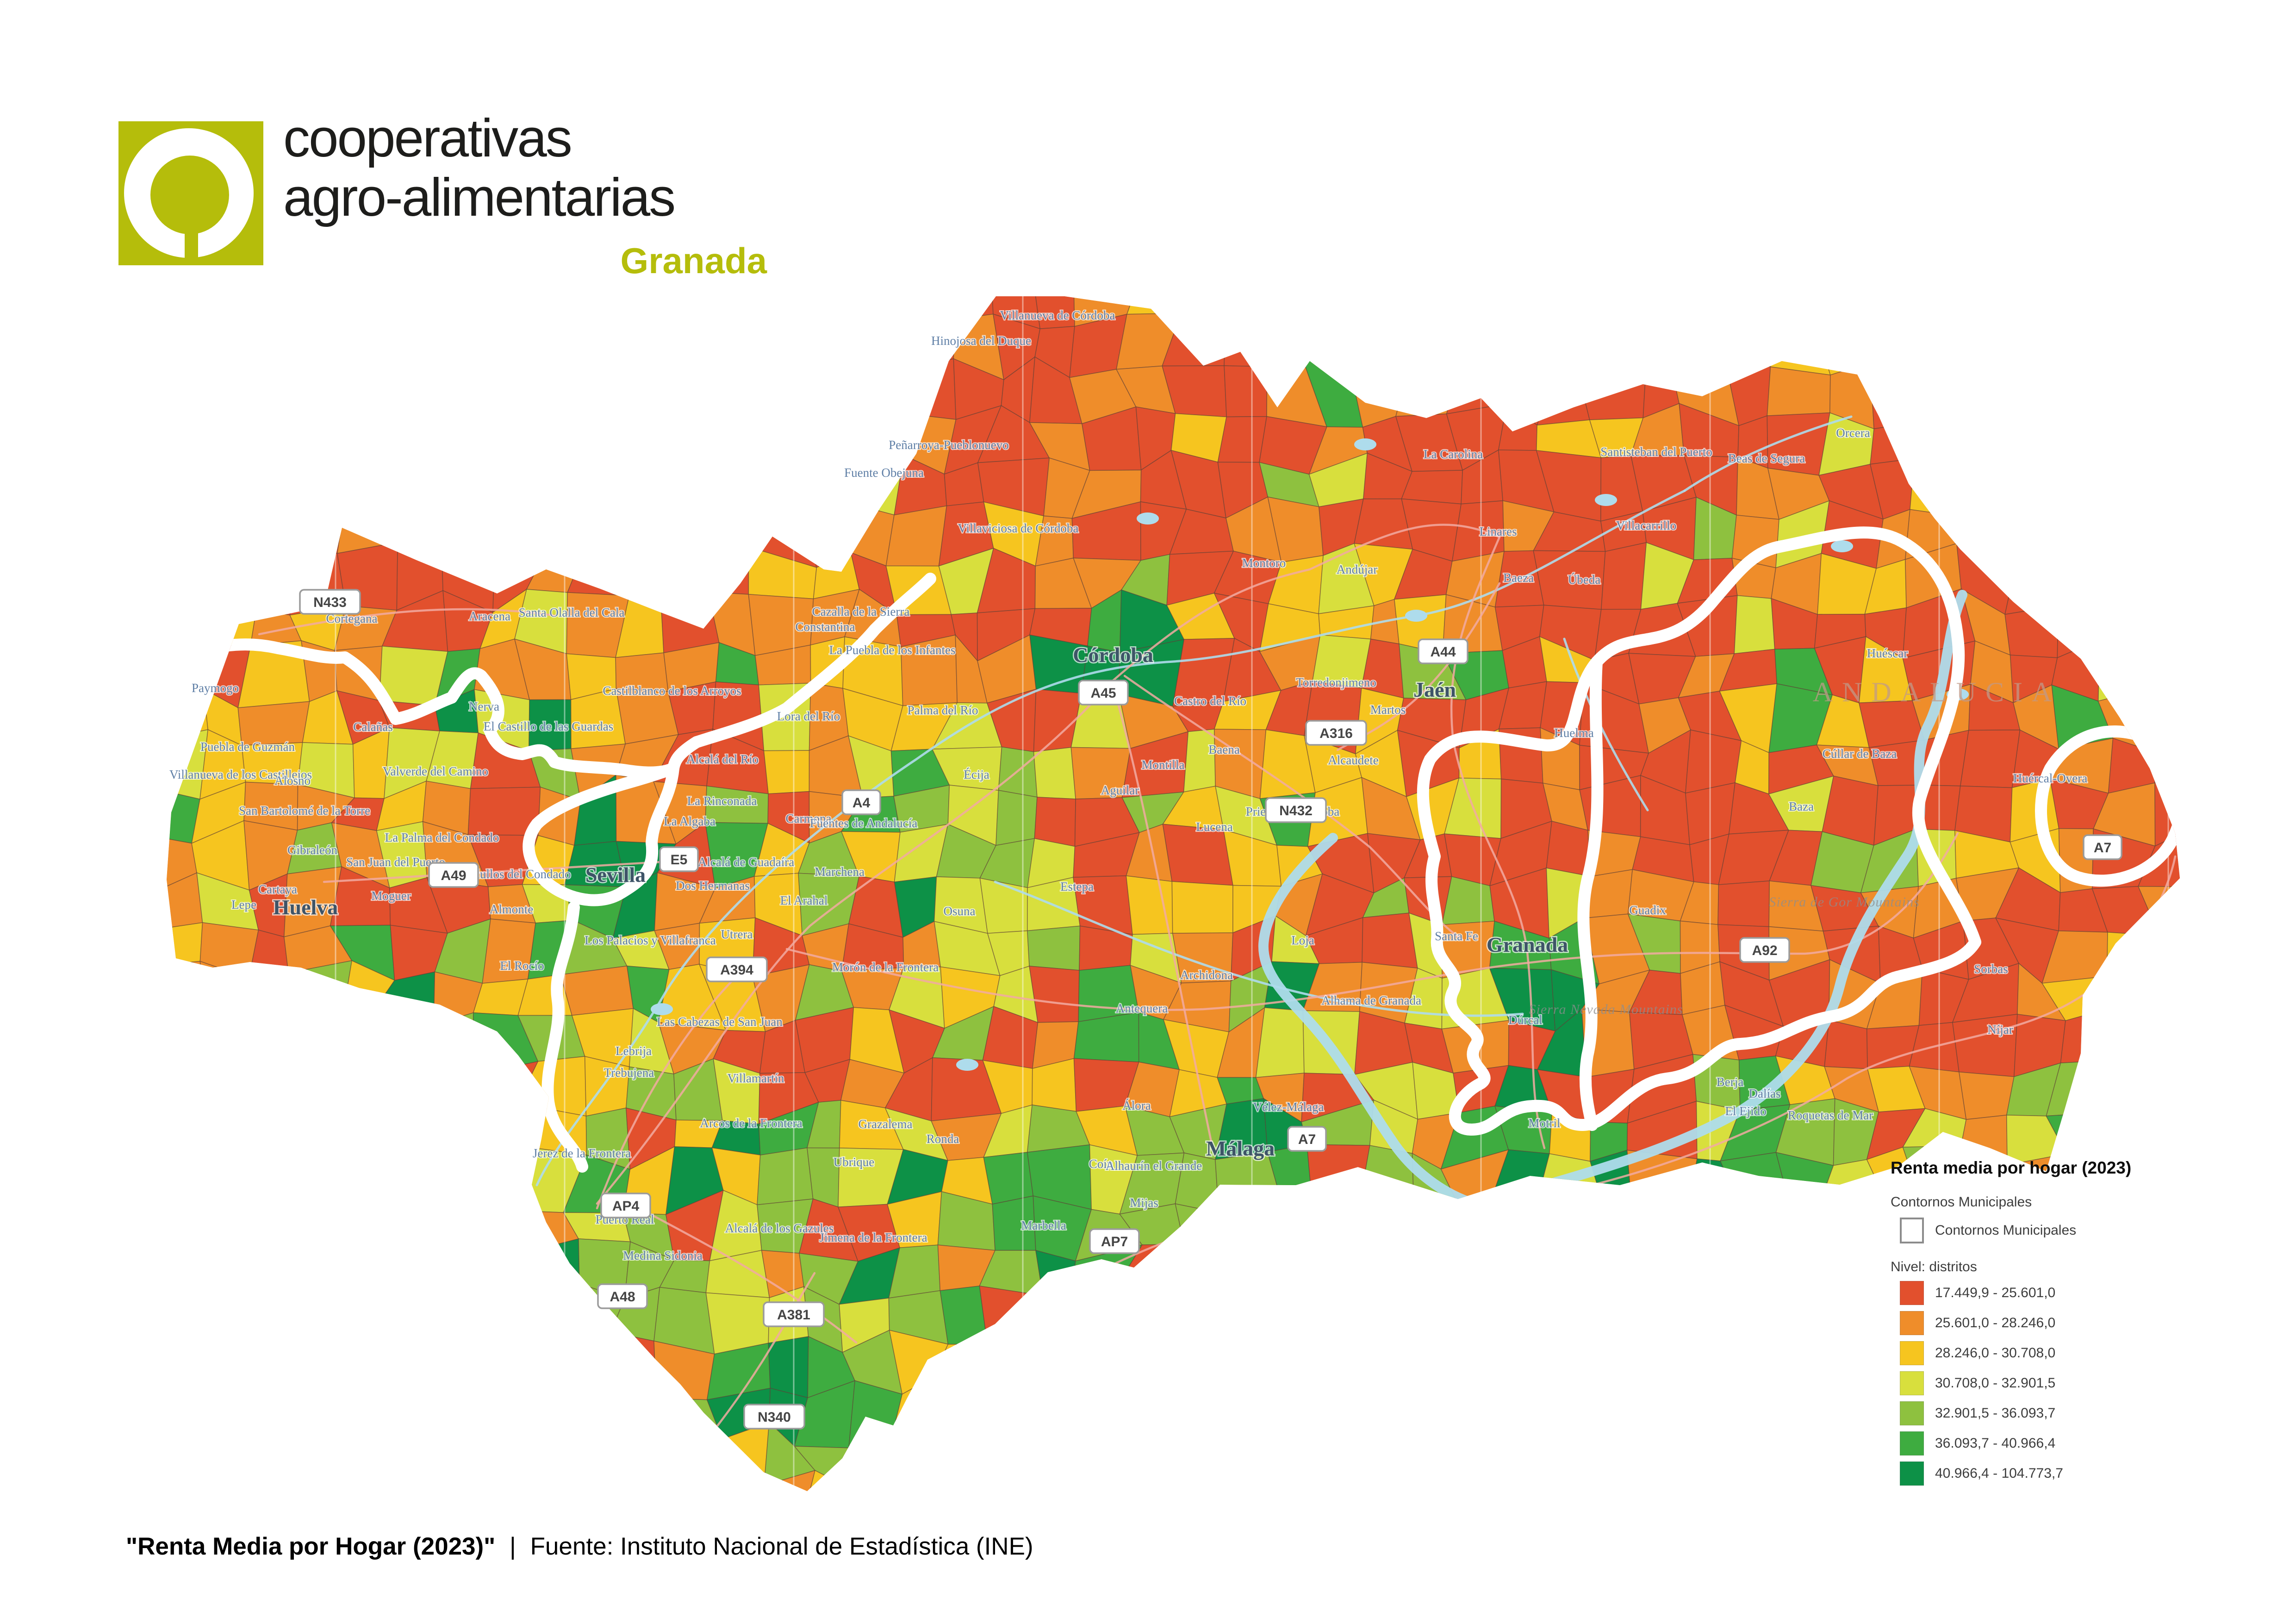  I want to click on road-shield: N433, so click(330, 602).